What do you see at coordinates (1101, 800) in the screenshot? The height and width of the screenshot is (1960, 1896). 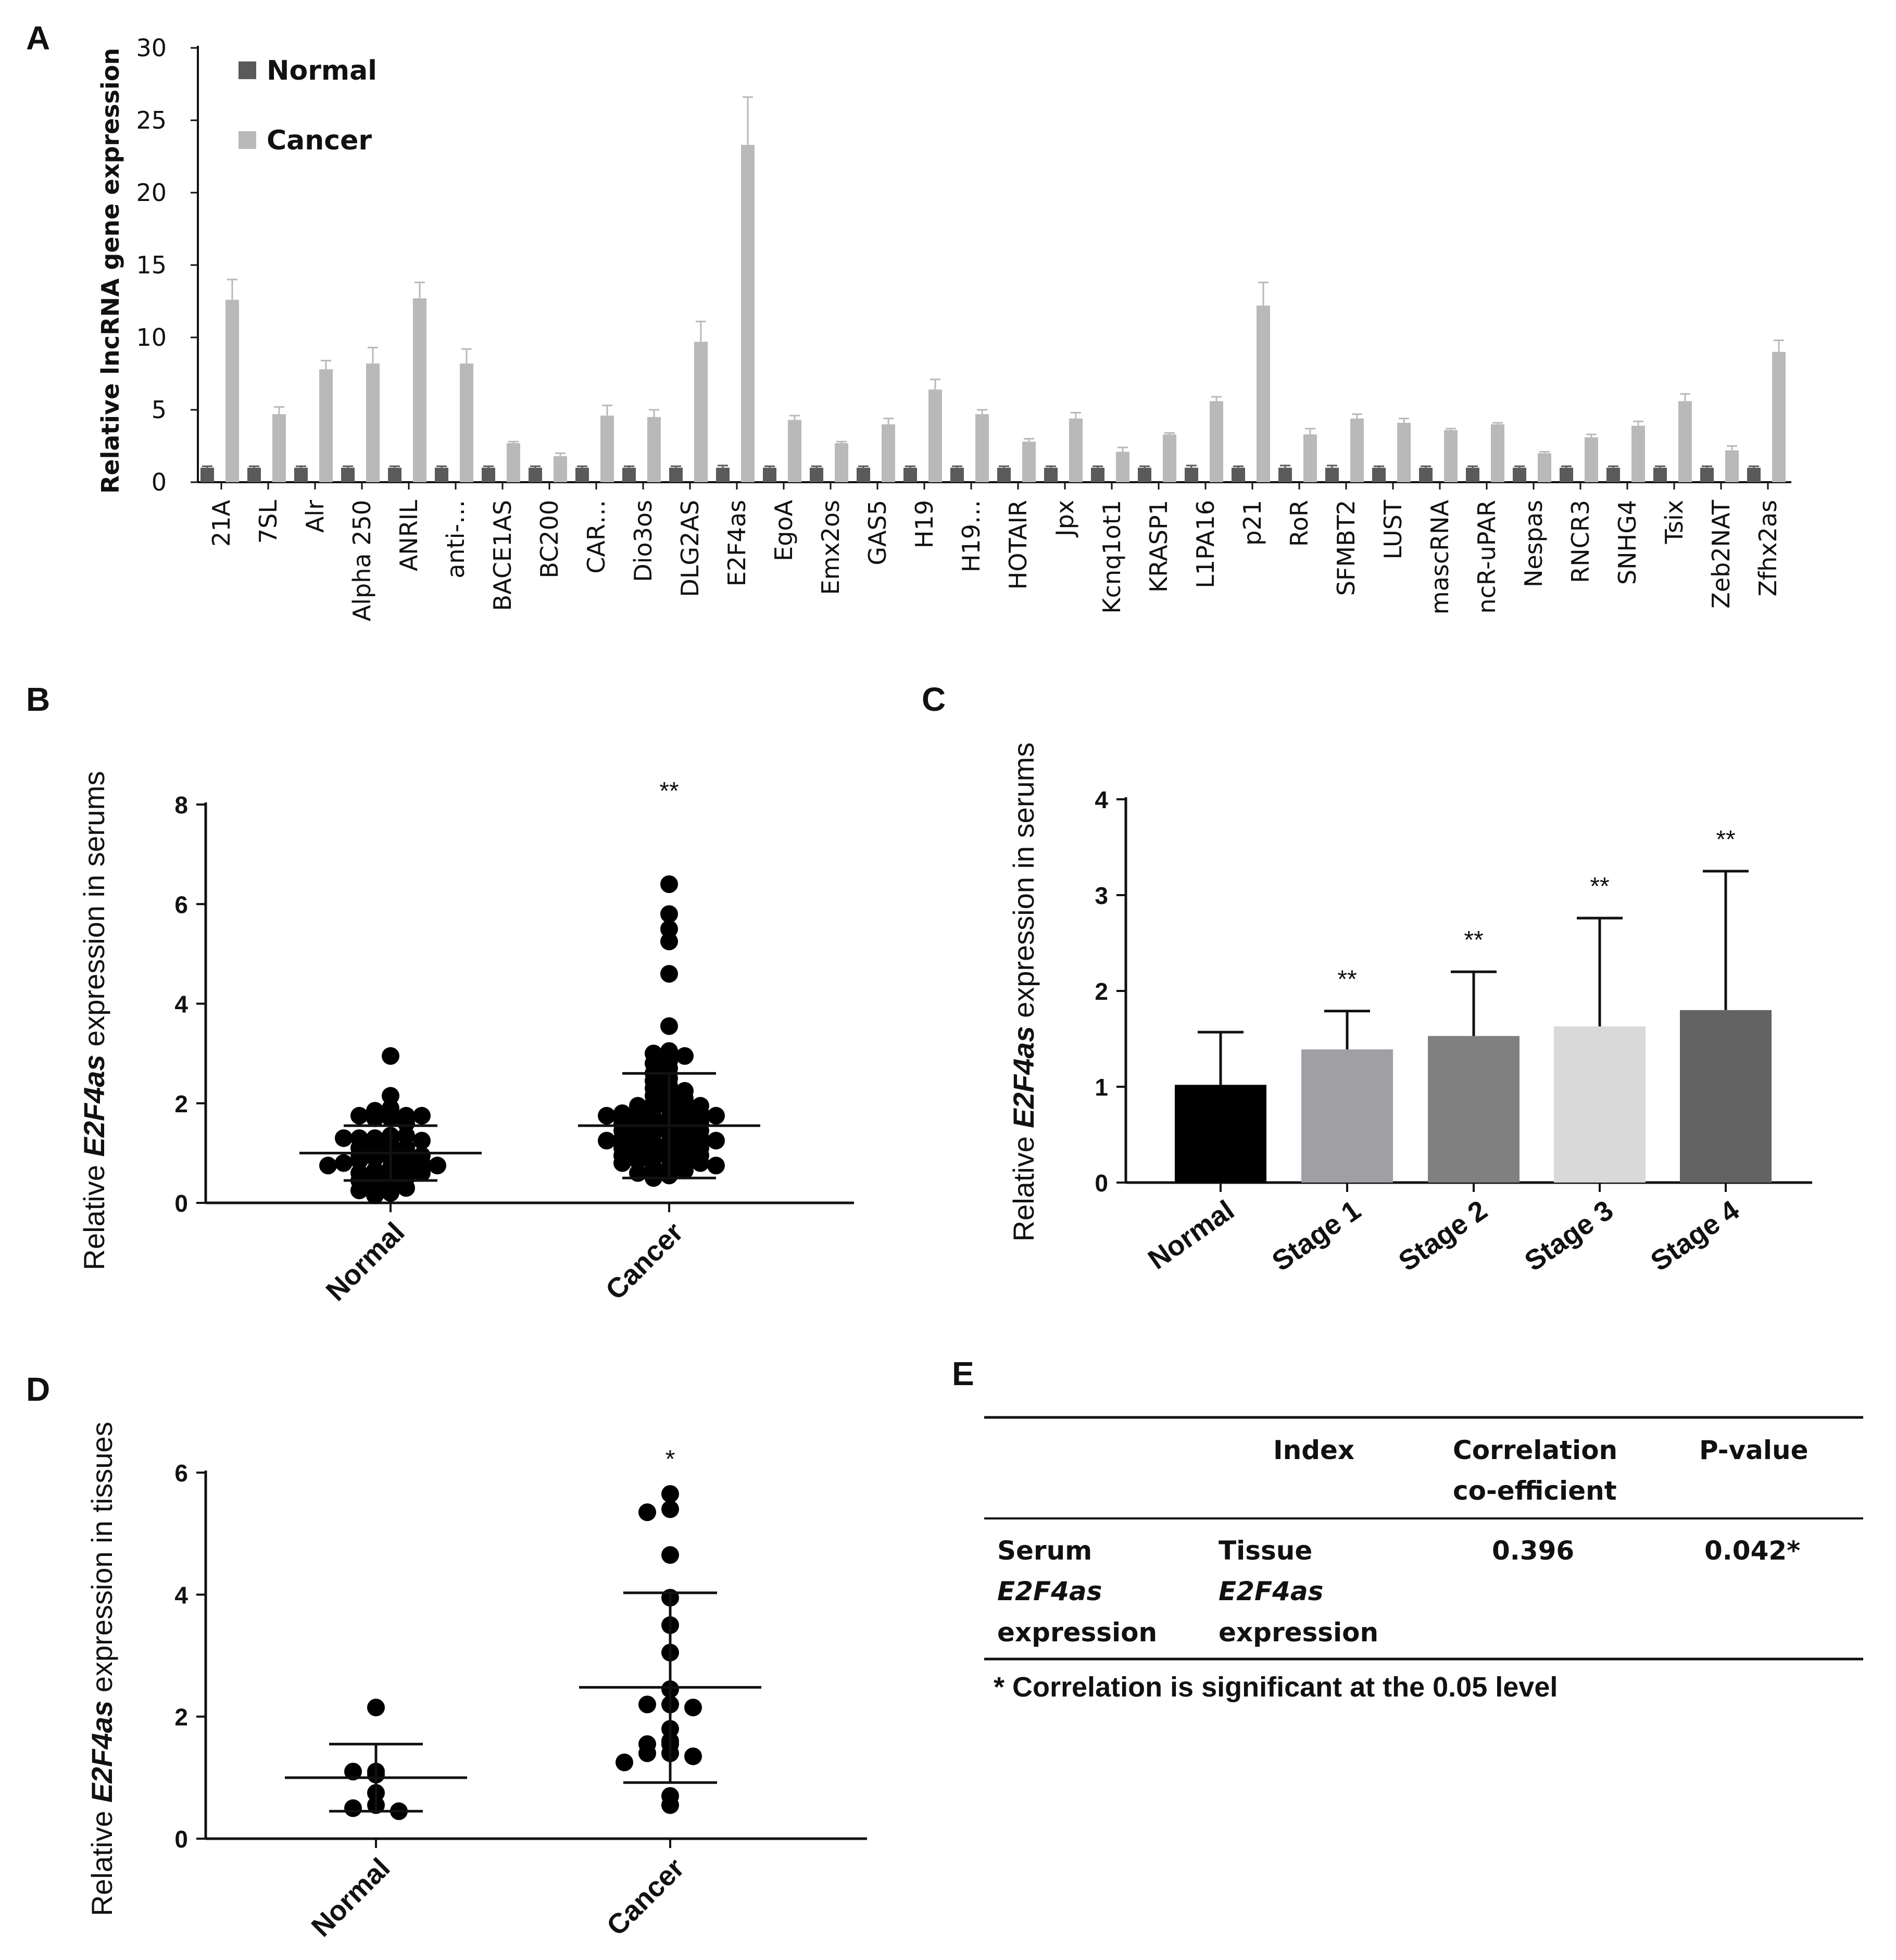 I see `panel-c-y-tick-label: 4` at bounding box center [1101, 800].